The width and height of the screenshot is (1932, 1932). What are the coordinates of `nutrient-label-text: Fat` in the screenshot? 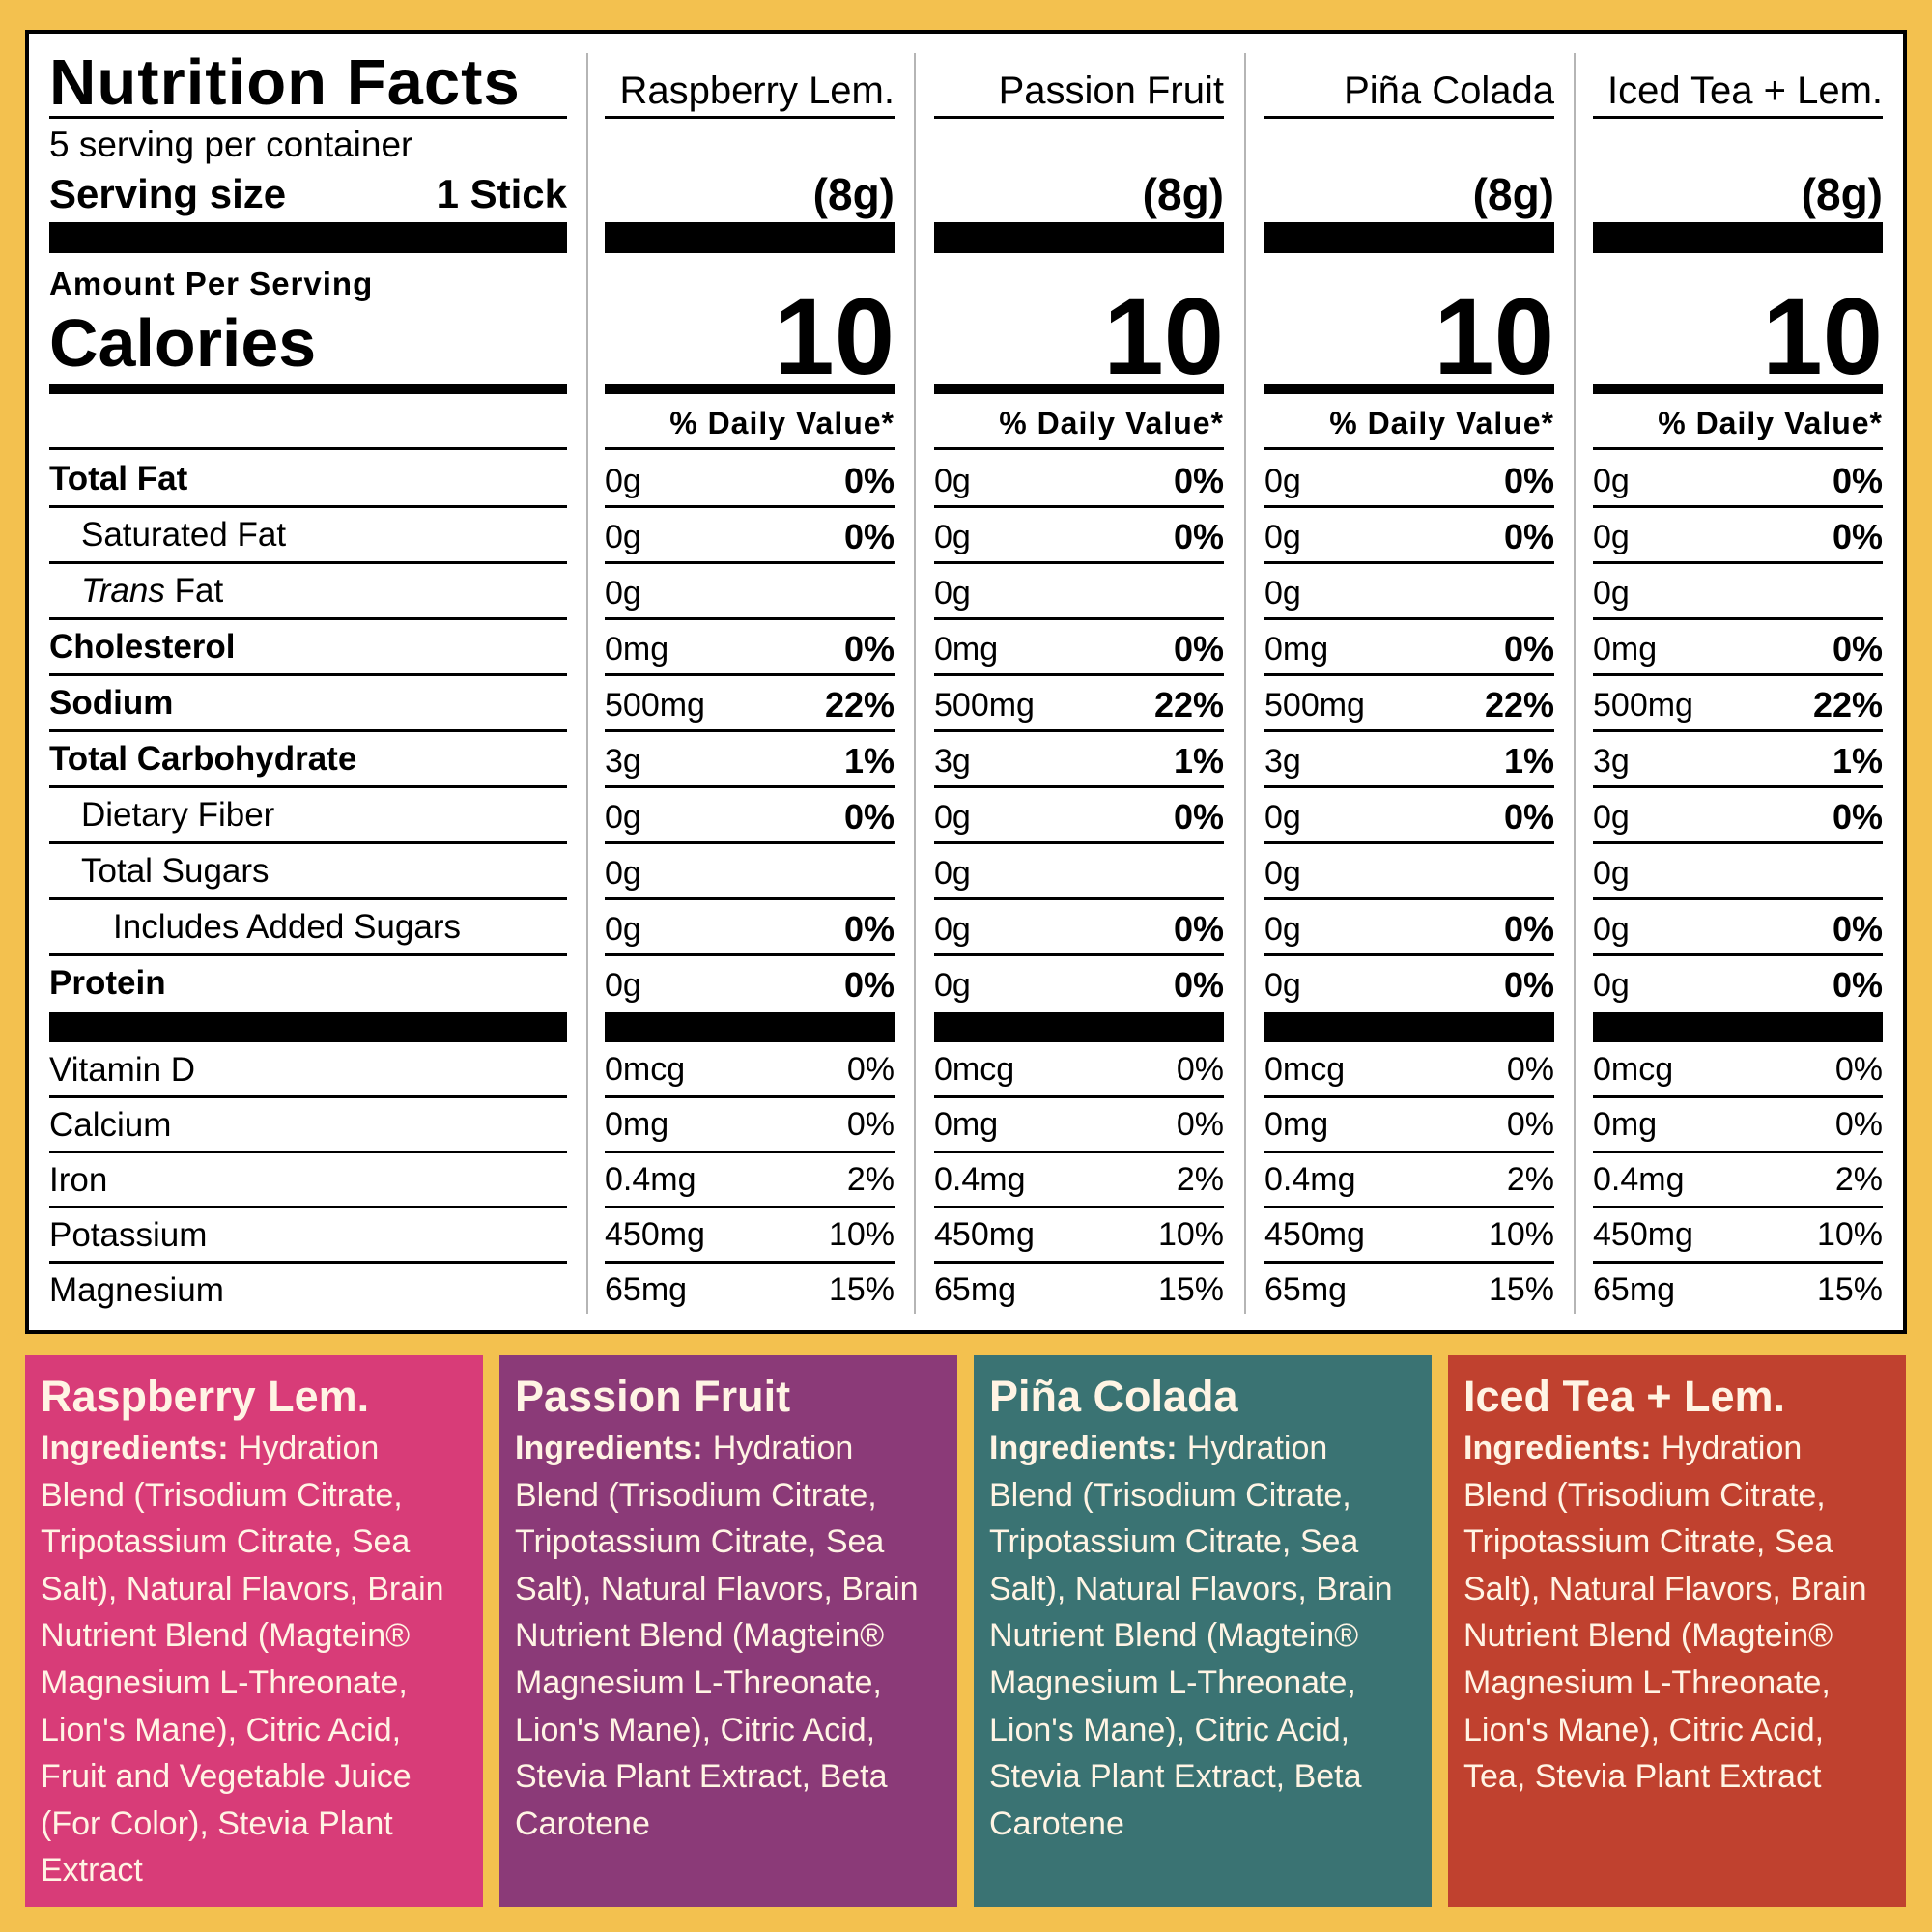 It's located at (199, 591).